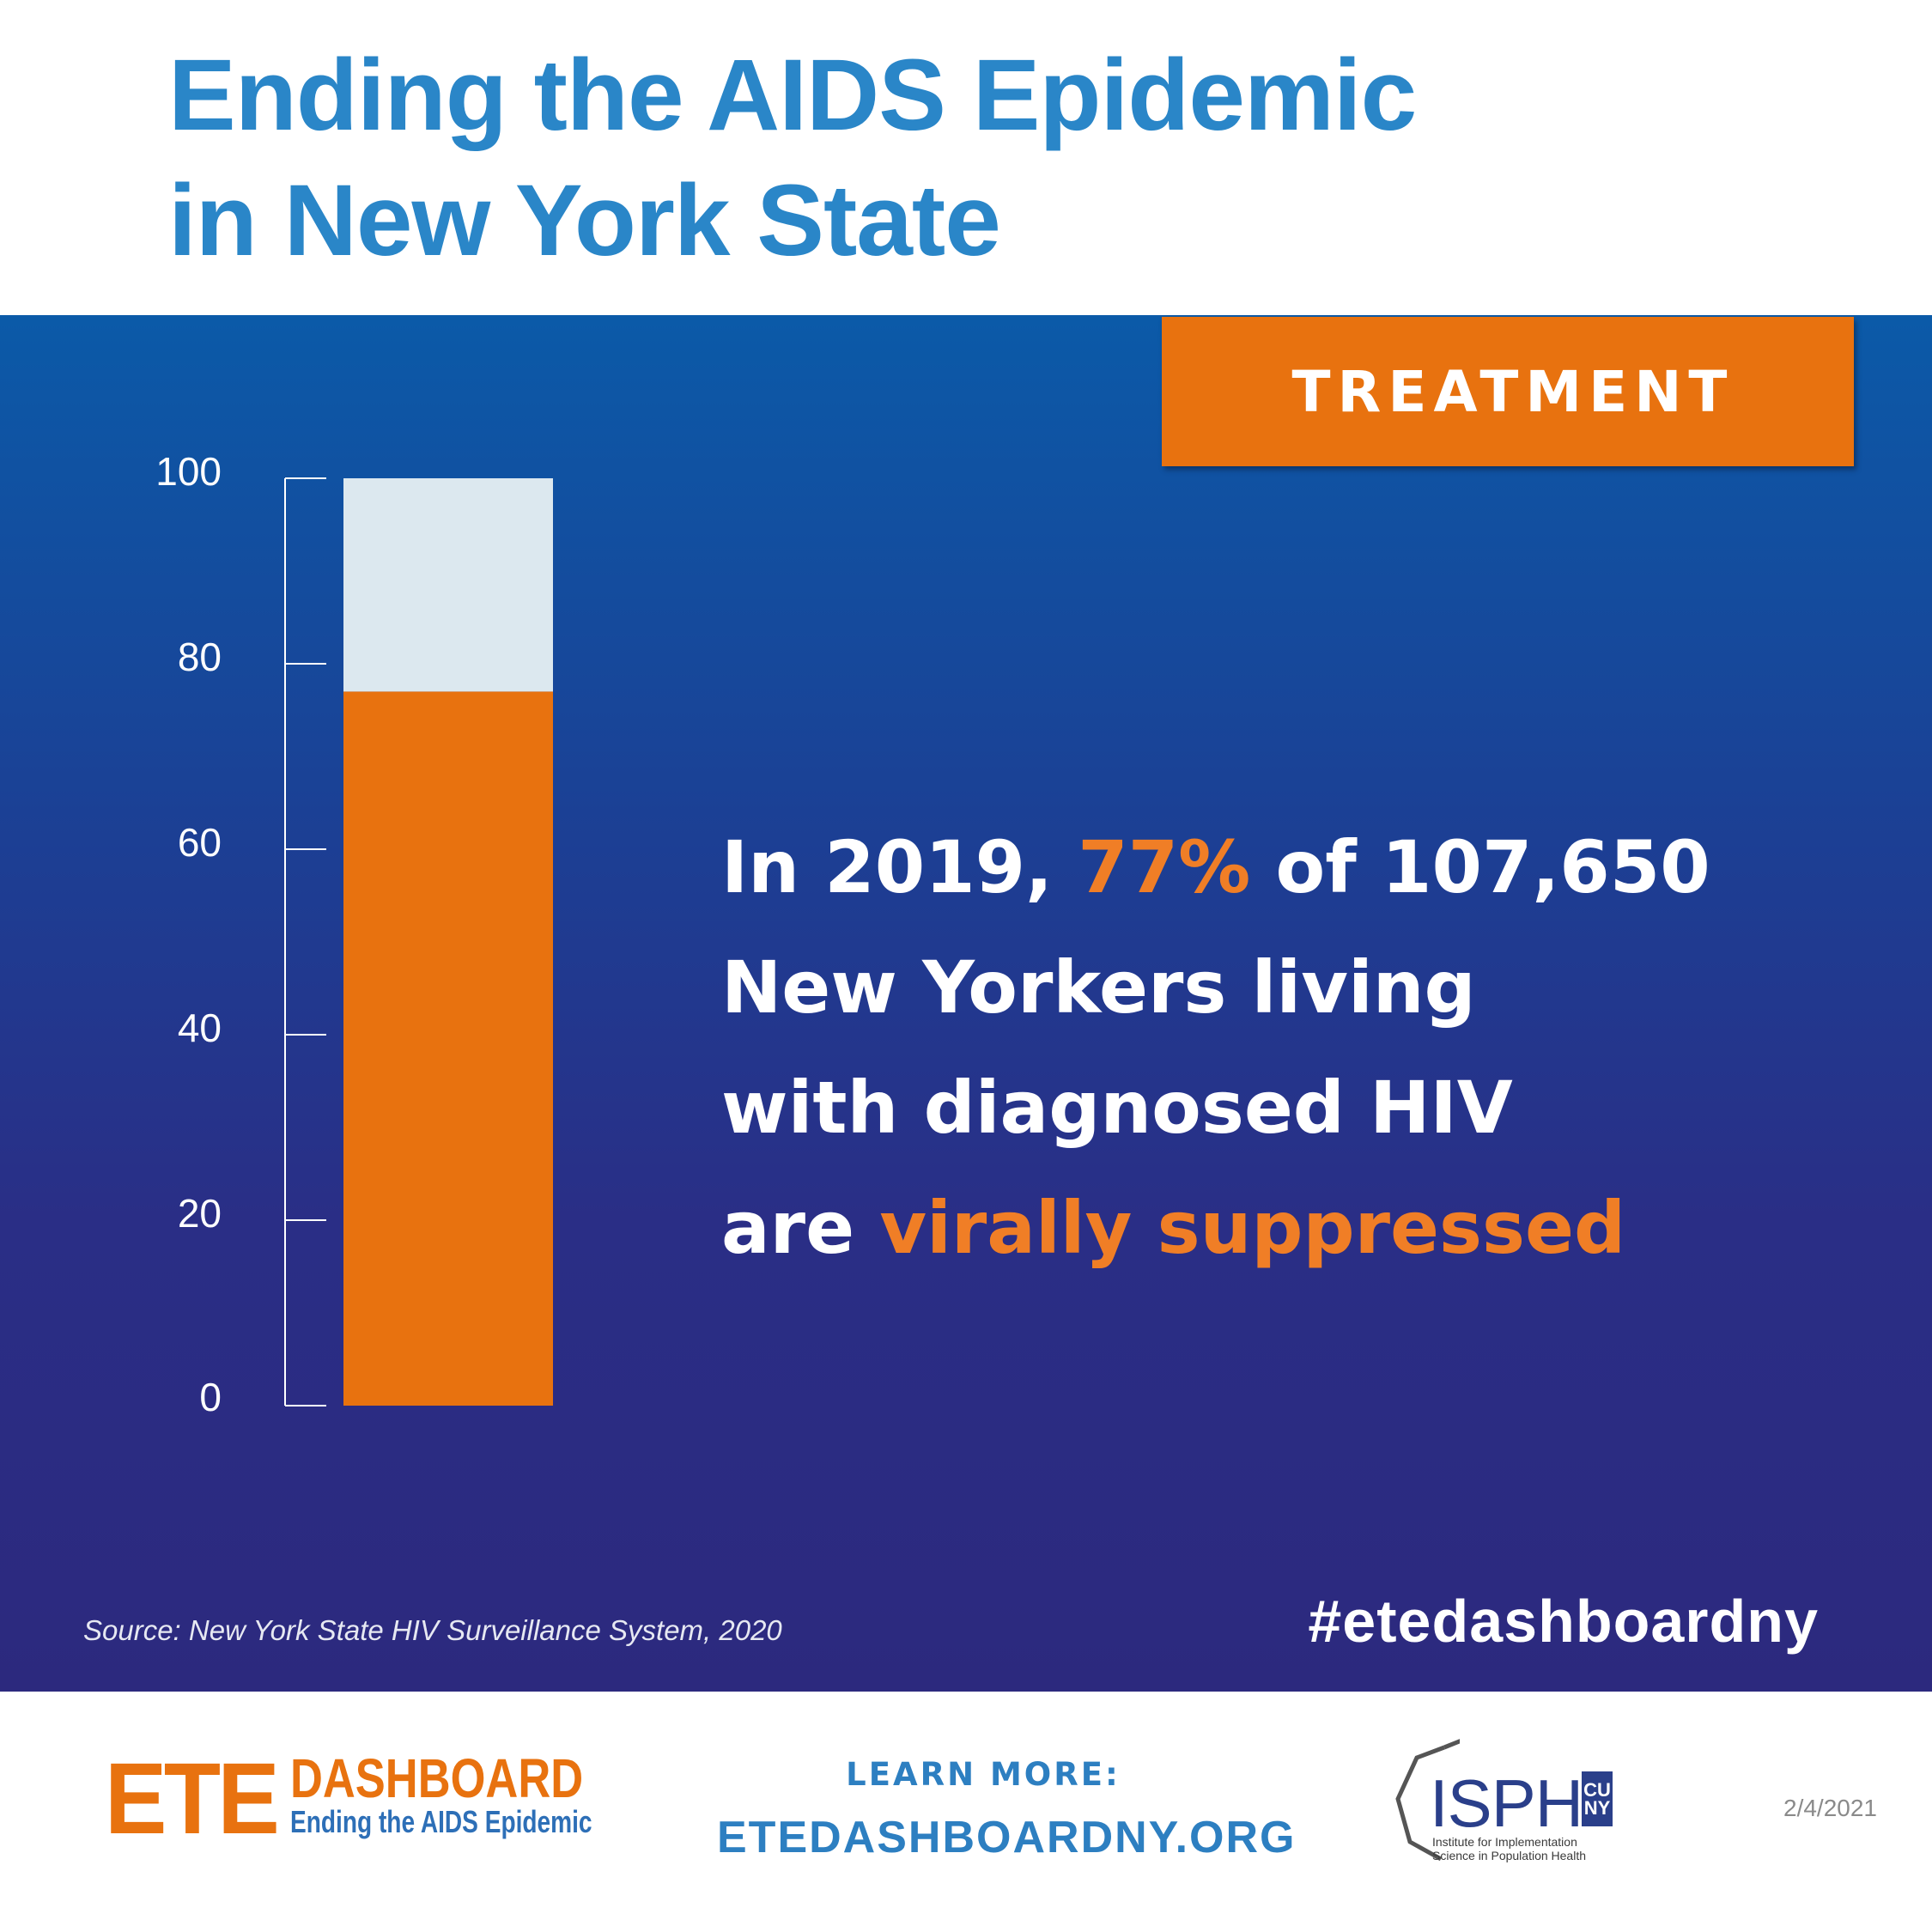 The image size is (1932, 1932). What do you see at coordinates (1564, 1621) in the screenshot?
I see `hashtag: #etedashboardny` at bounding box center [1564, 1621].